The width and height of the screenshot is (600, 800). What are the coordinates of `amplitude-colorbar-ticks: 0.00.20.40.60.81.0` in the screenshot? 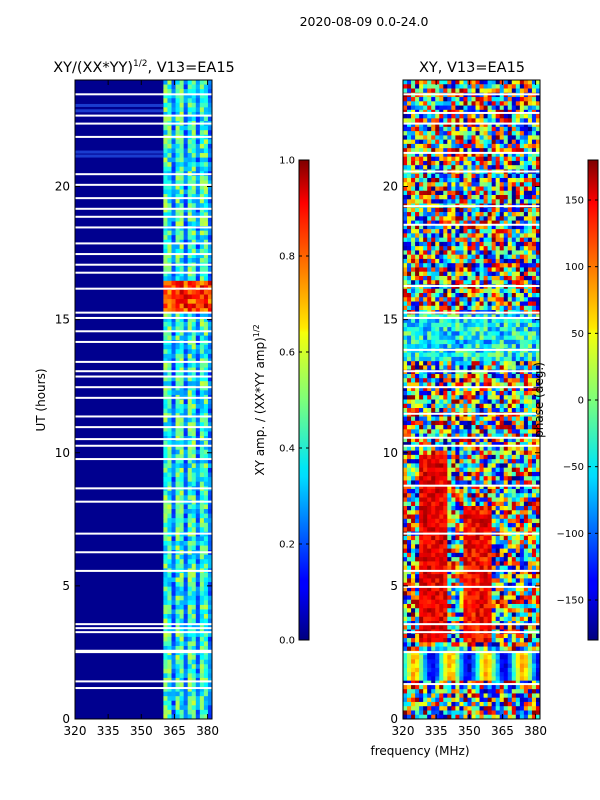 It's located at (294, 401).